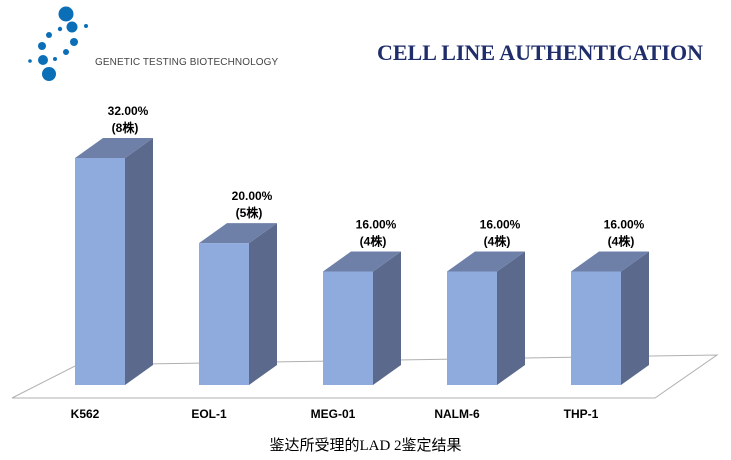 This screenshot has height=460, width=731. What do you see at coordinates (581, 414) in the screenshot?
I see `x-tick-label: THP-1` at bounding box center [581, 414].